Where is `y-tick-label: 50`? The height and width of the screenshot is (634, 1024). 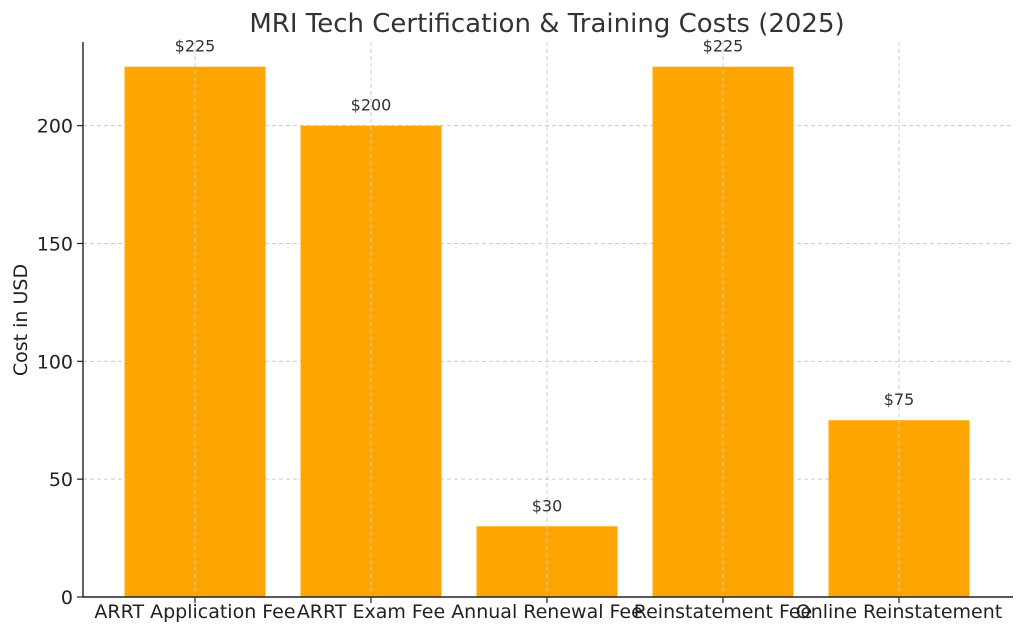
y-tick-label: 50 is located at coordinates (61, 480).